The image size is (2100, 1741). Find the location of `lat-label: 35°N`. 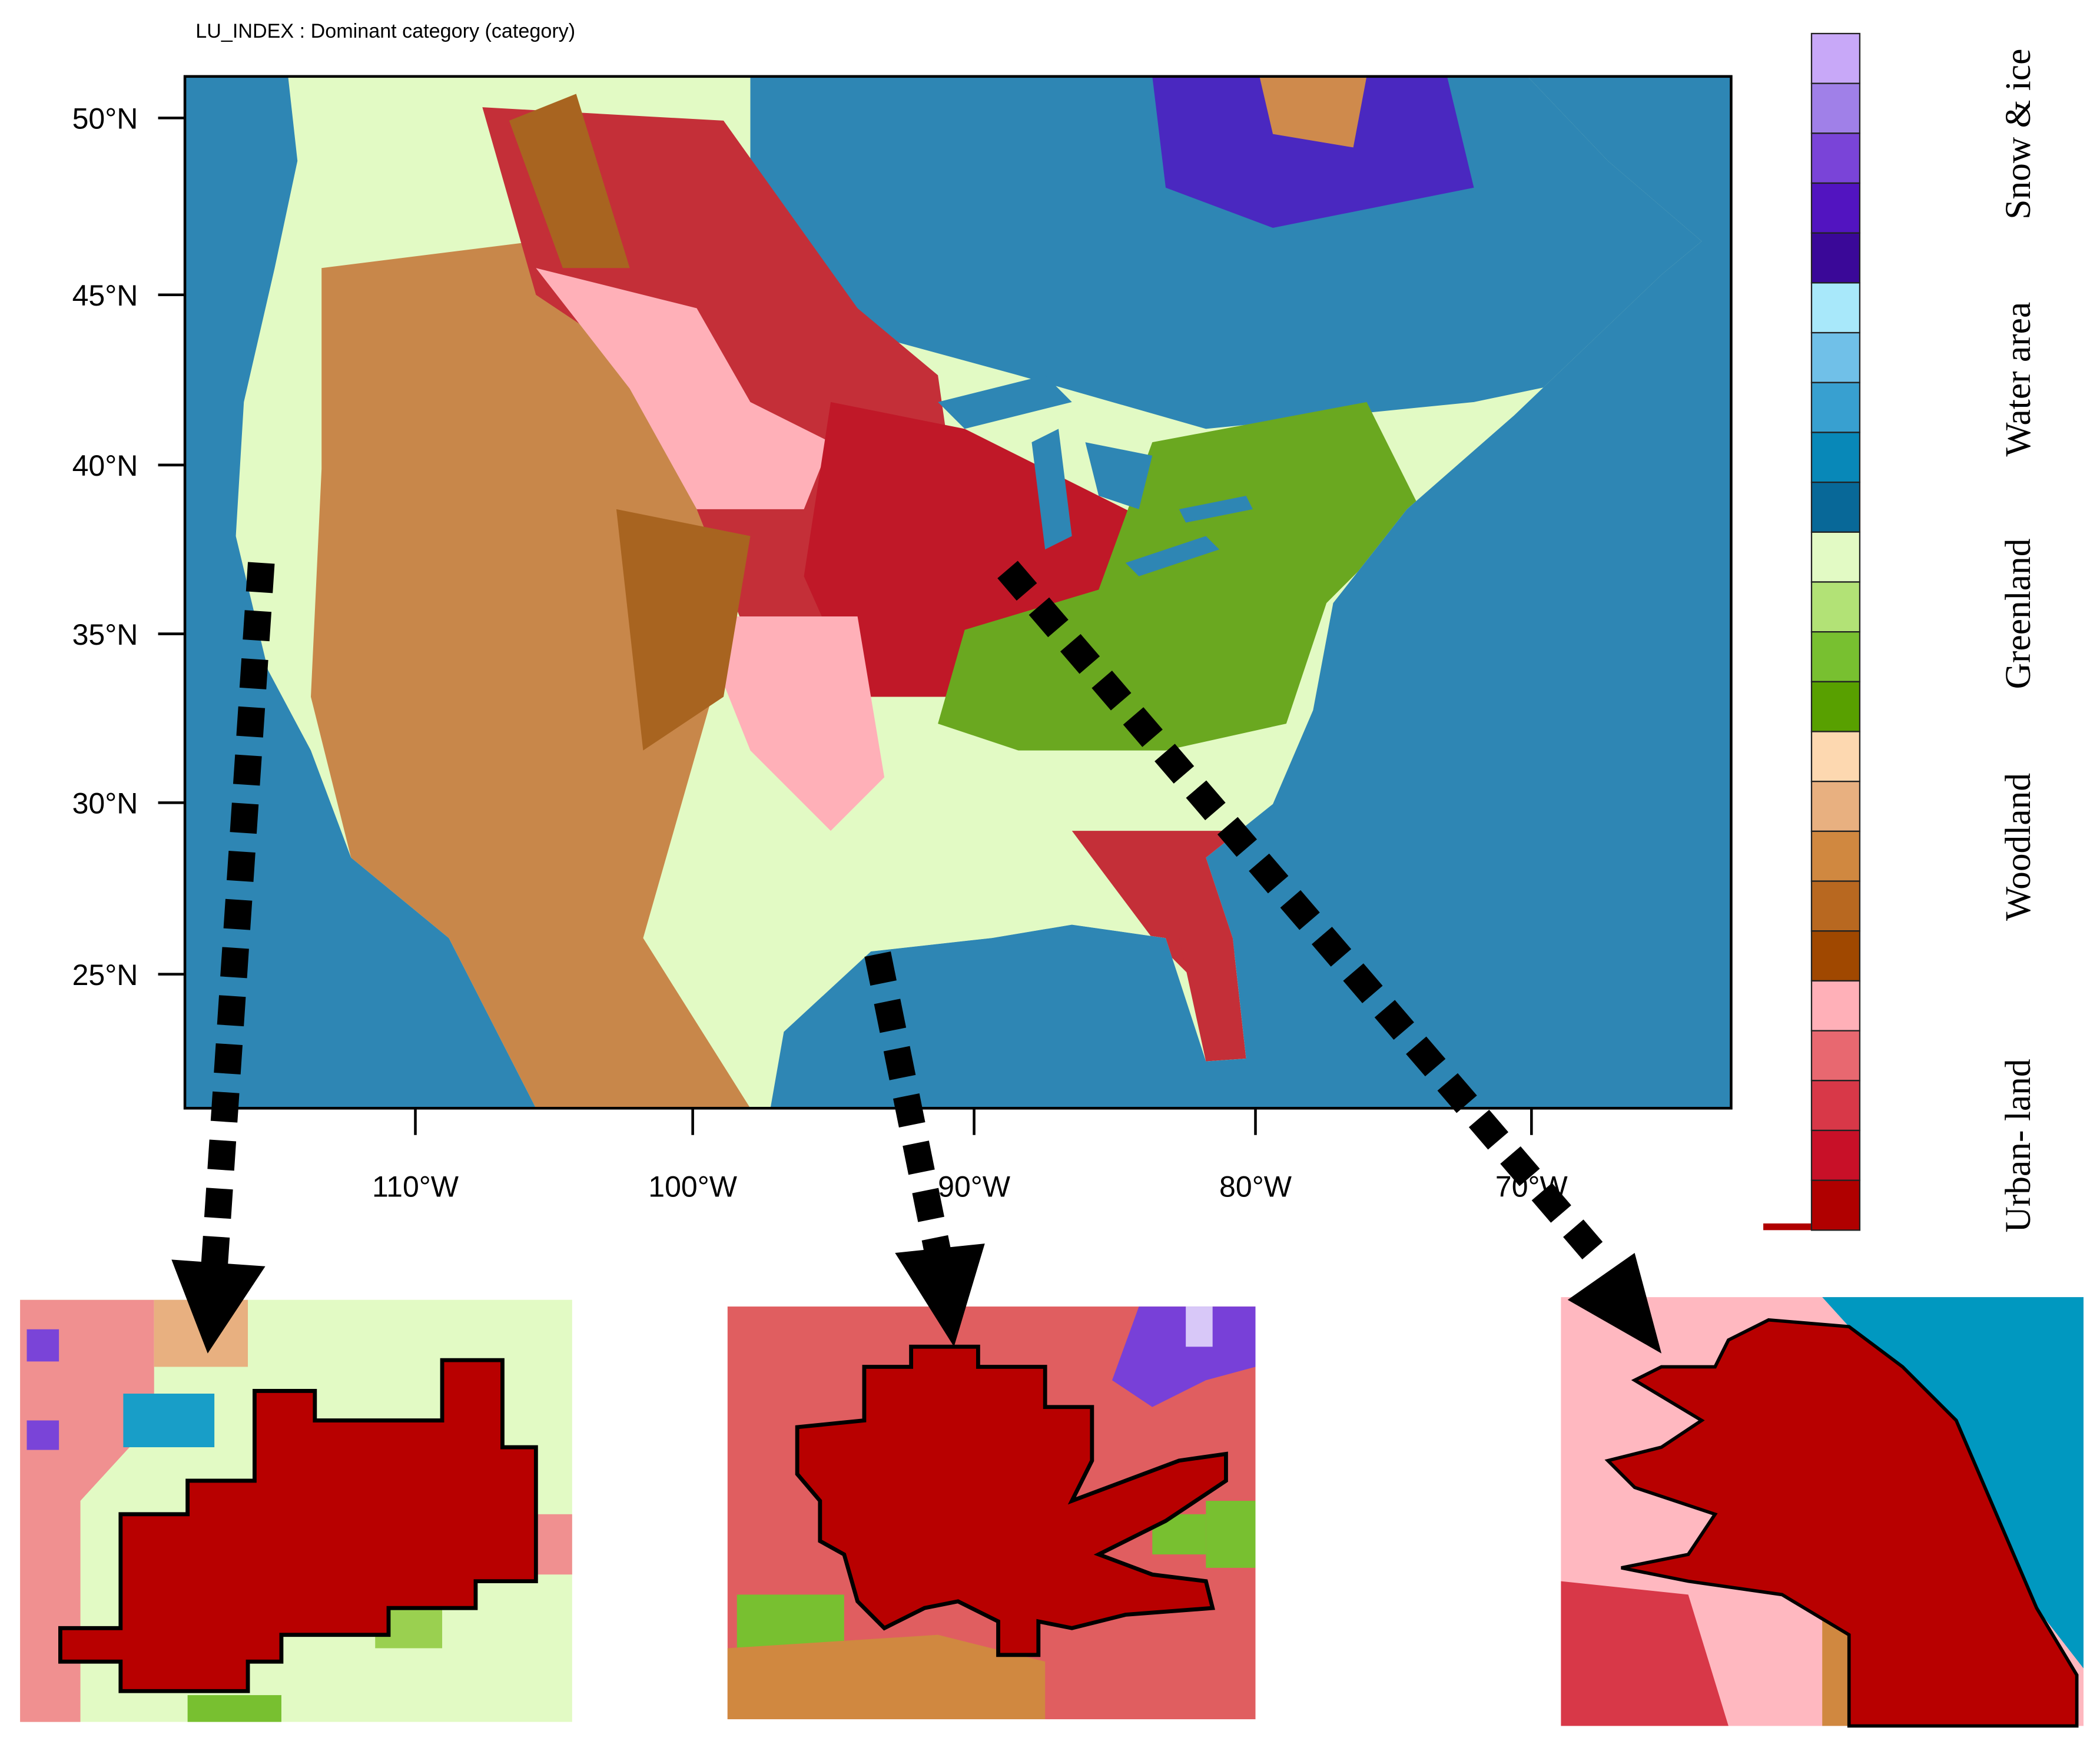

lat-label: 35°N is located at coordinates (105, 635).